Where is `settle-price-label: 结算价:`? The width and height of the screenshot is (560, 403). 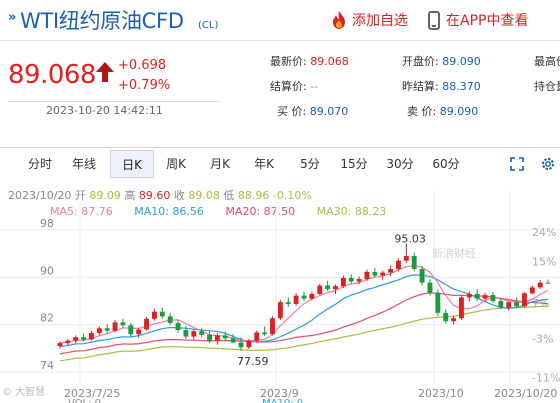 settle-price-label: 结算价: is located at coordinates (288, 86).